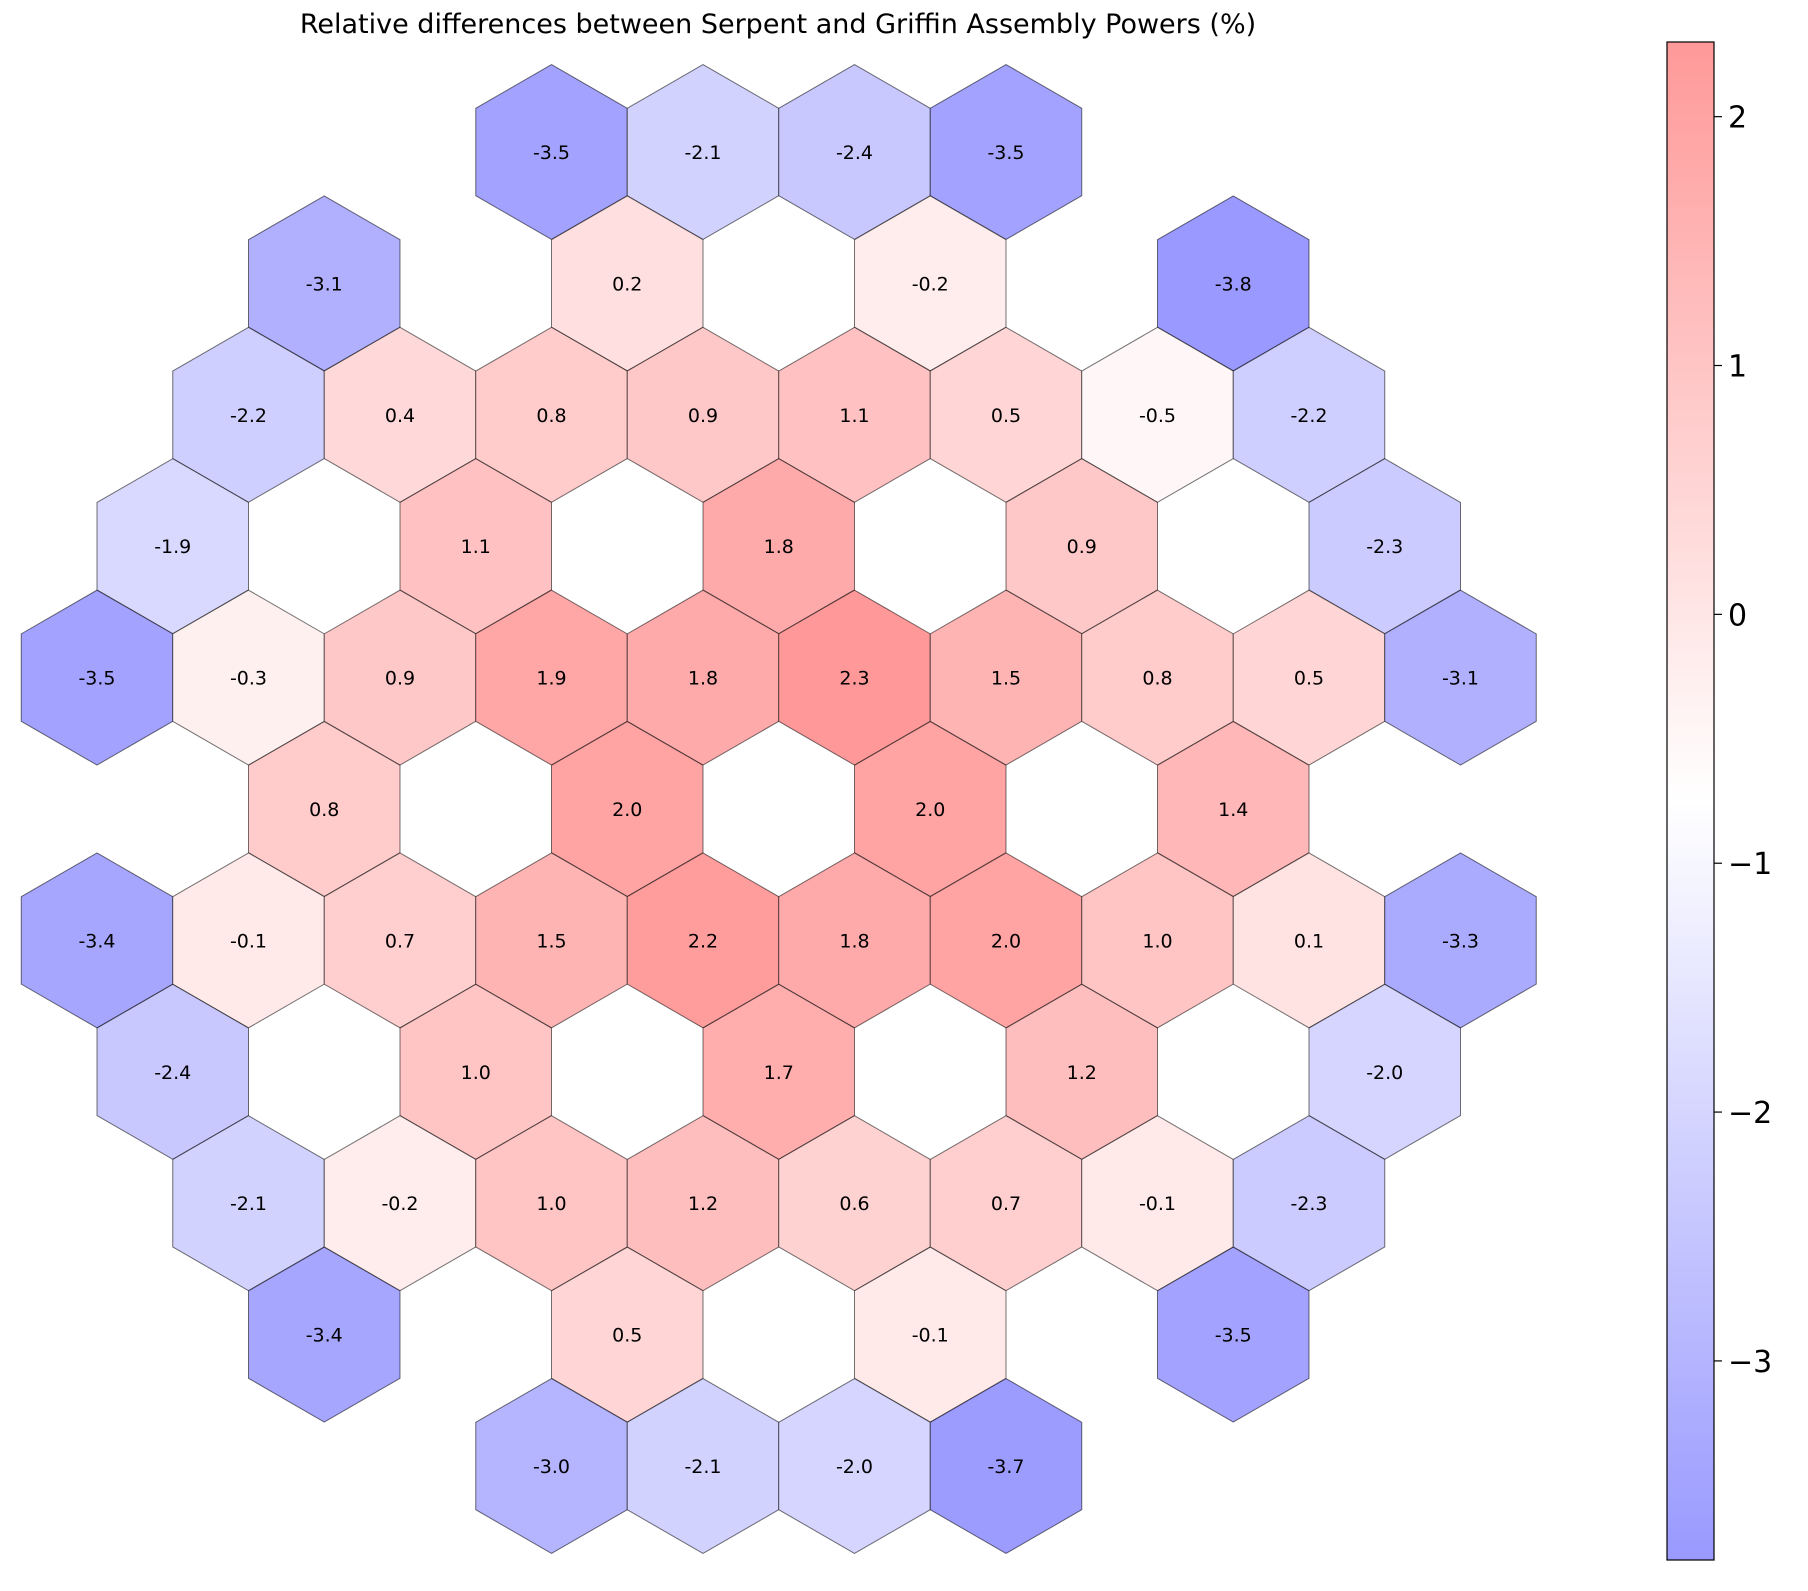  What do you see at coordinates (1750, 1113) in the screenshot?
I see `colorbar-tick-label: −2` at bounding box center [1750, 1113].